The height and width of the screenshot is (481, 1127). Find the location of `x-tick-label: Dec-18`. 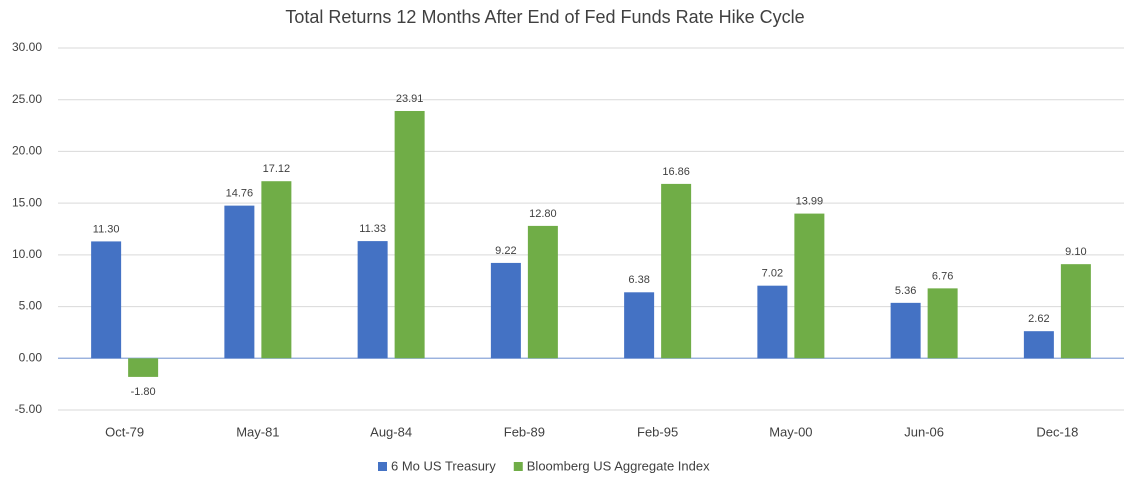

x-tick-label: Dec-18 is located at coordinates (1057, 431).